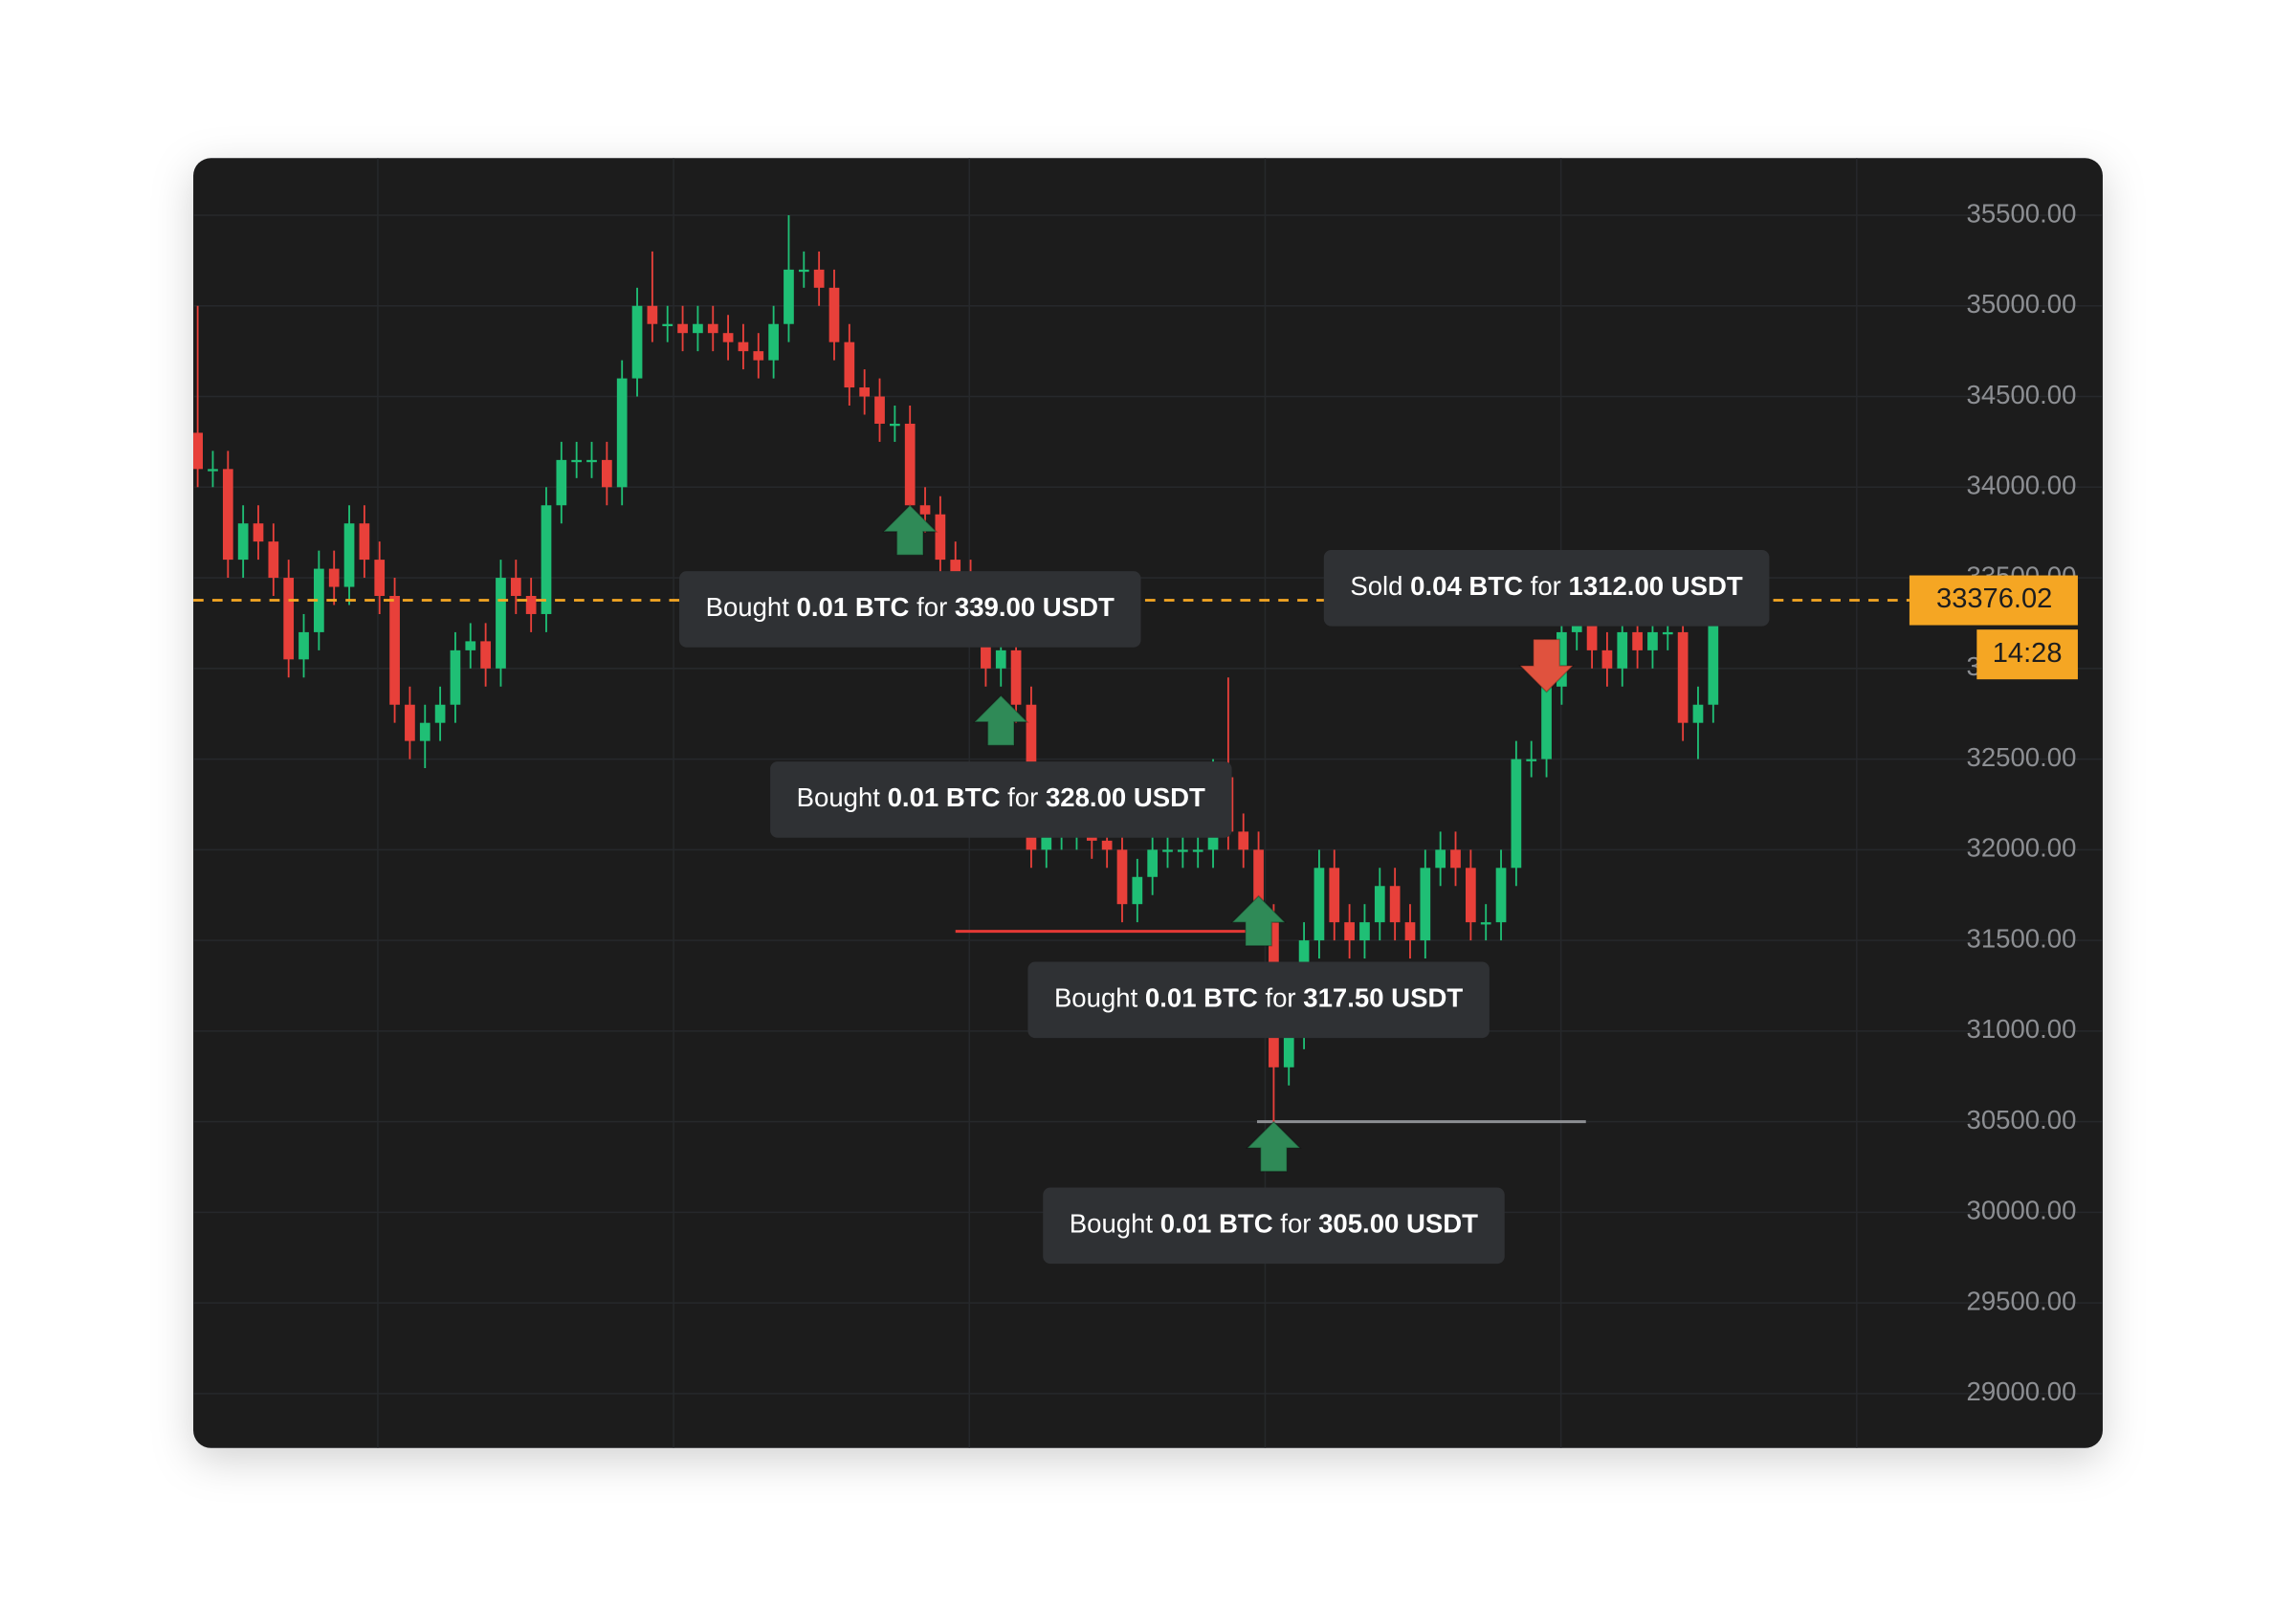 This screenshot has height=1607, width=2296. I want to click on y-tick-label: 31000.00, so click(2022, 1029).